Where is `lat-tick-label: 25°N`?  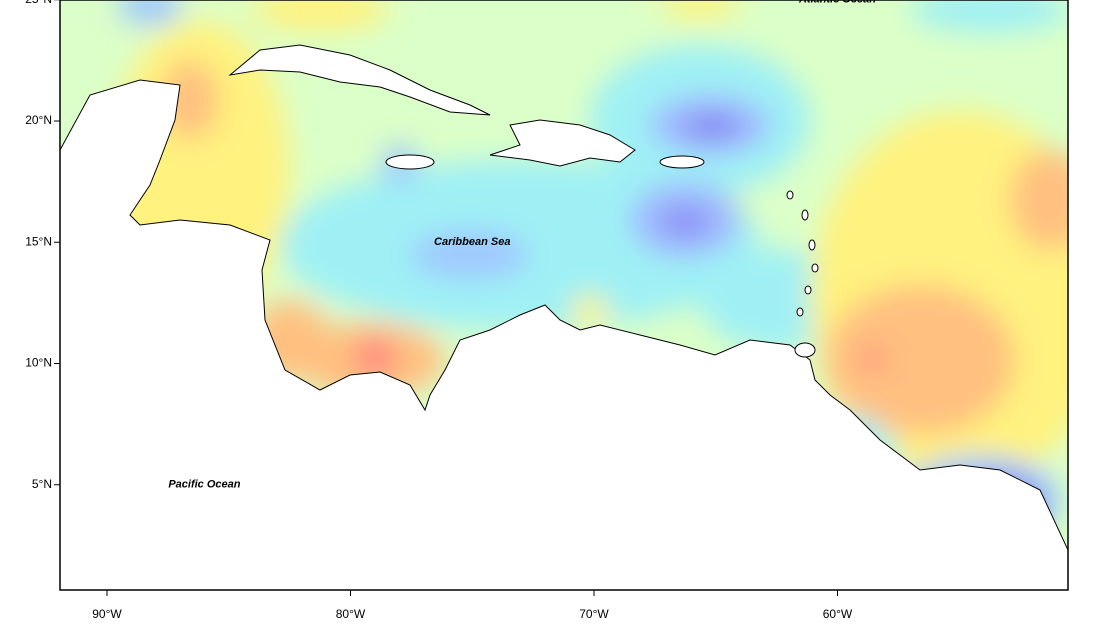 lat-tick-label: 25°N is located at coordinates (38, 3).